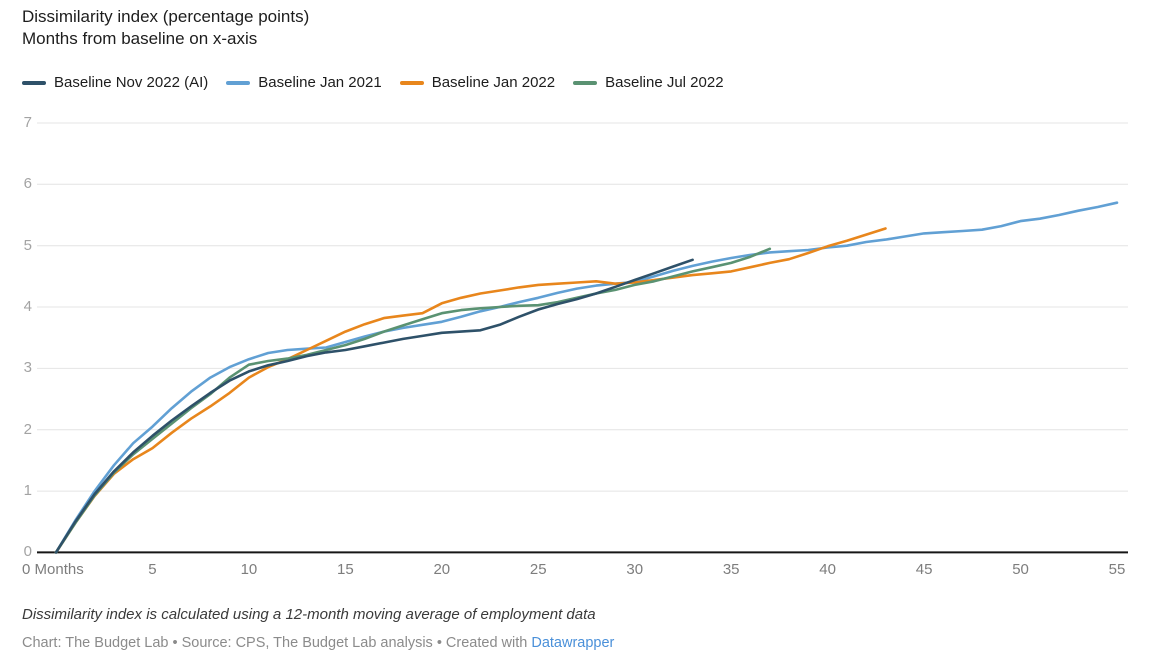 The width and height of the screenshot is (1173, 657). What do you see at coordinates (152, 569) in the screenshot?
I see `x-tick-label-5: 5` at bounding box center [152, 569].